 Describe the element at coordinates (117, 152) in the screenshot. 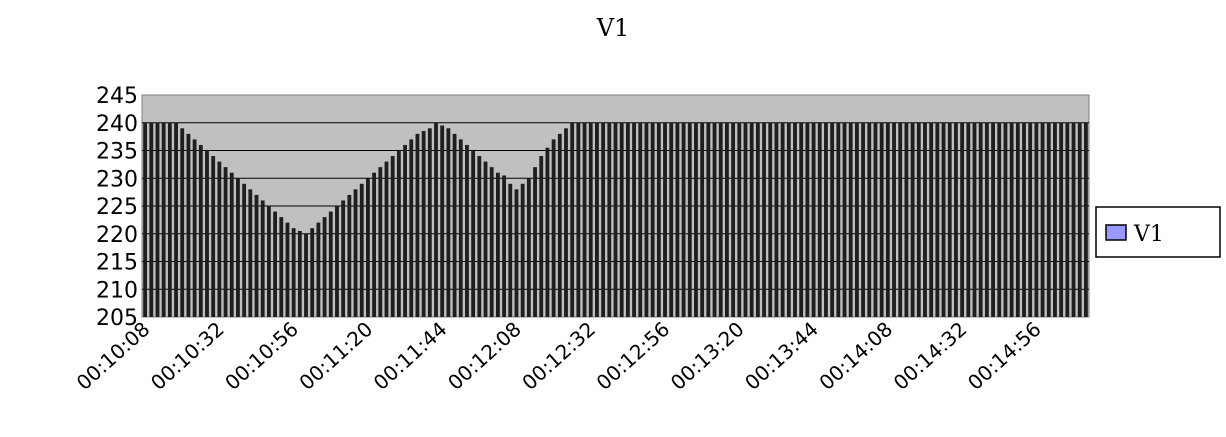

I see `y-tick-label: 235` at that location.